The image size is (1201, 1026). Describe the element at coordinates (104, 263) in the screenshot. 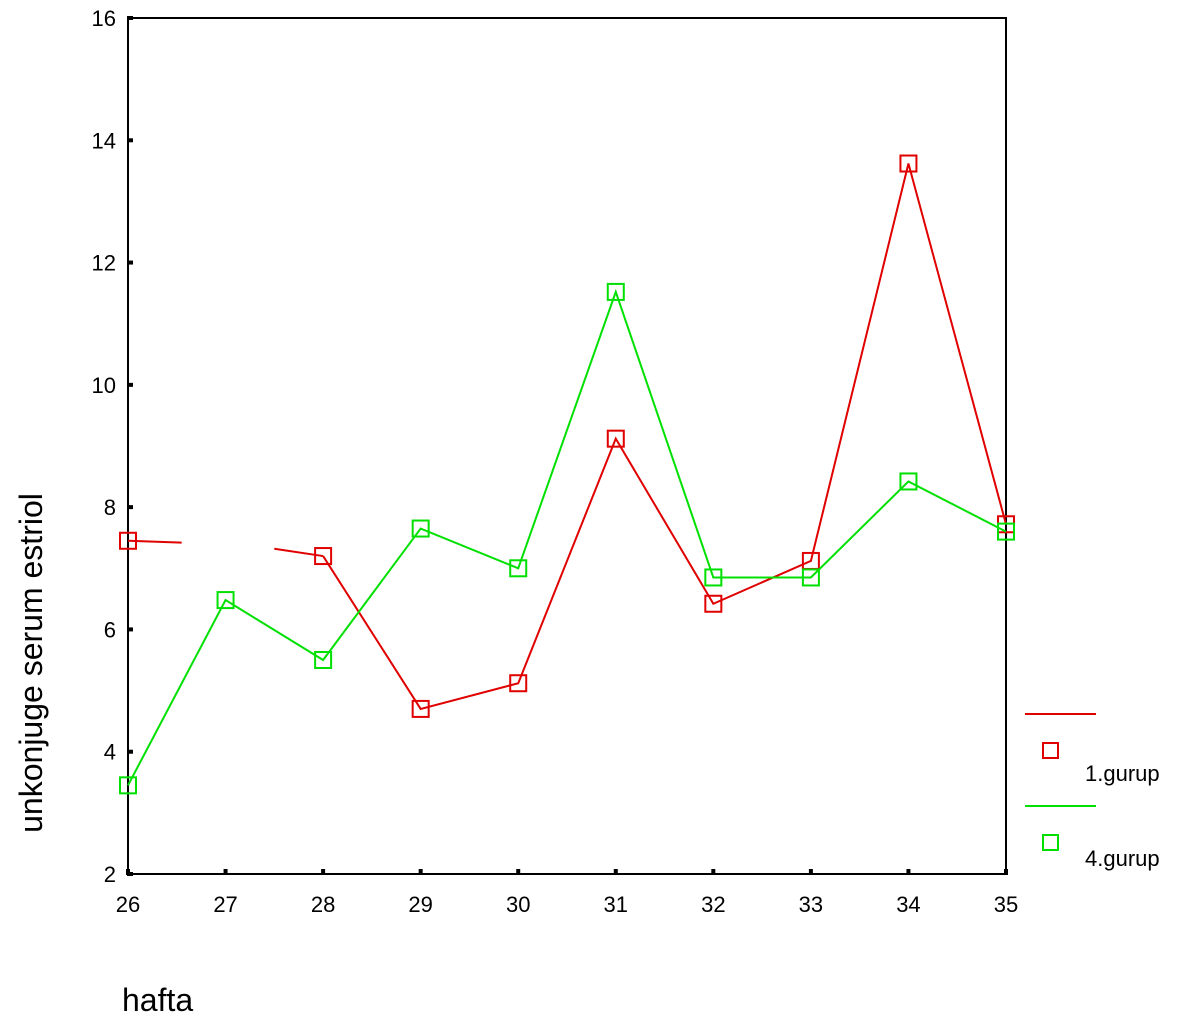

I see `y-tick-label: 12` at that location.